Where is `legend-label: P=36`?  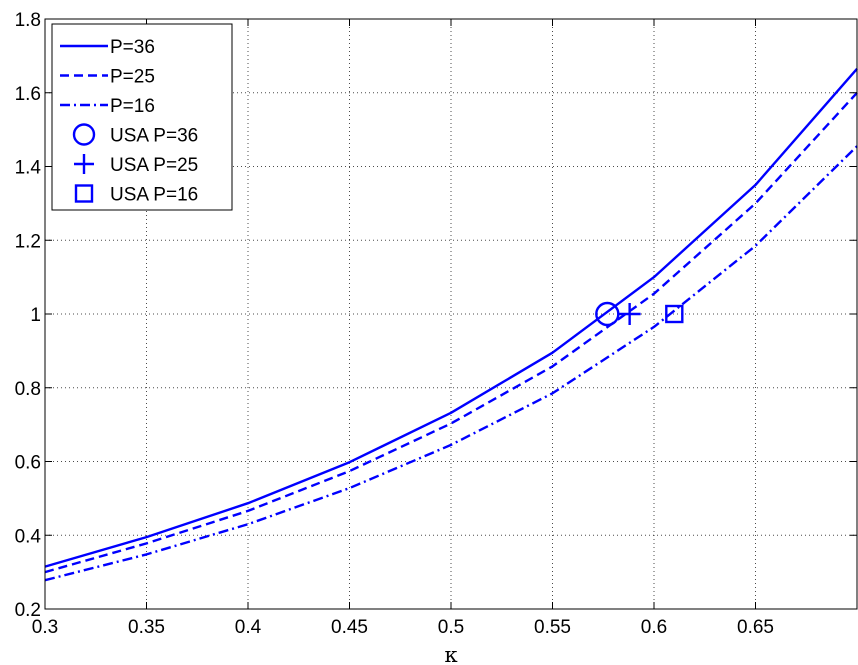
legend-label: P=36 is located at coordinates (132, 47).